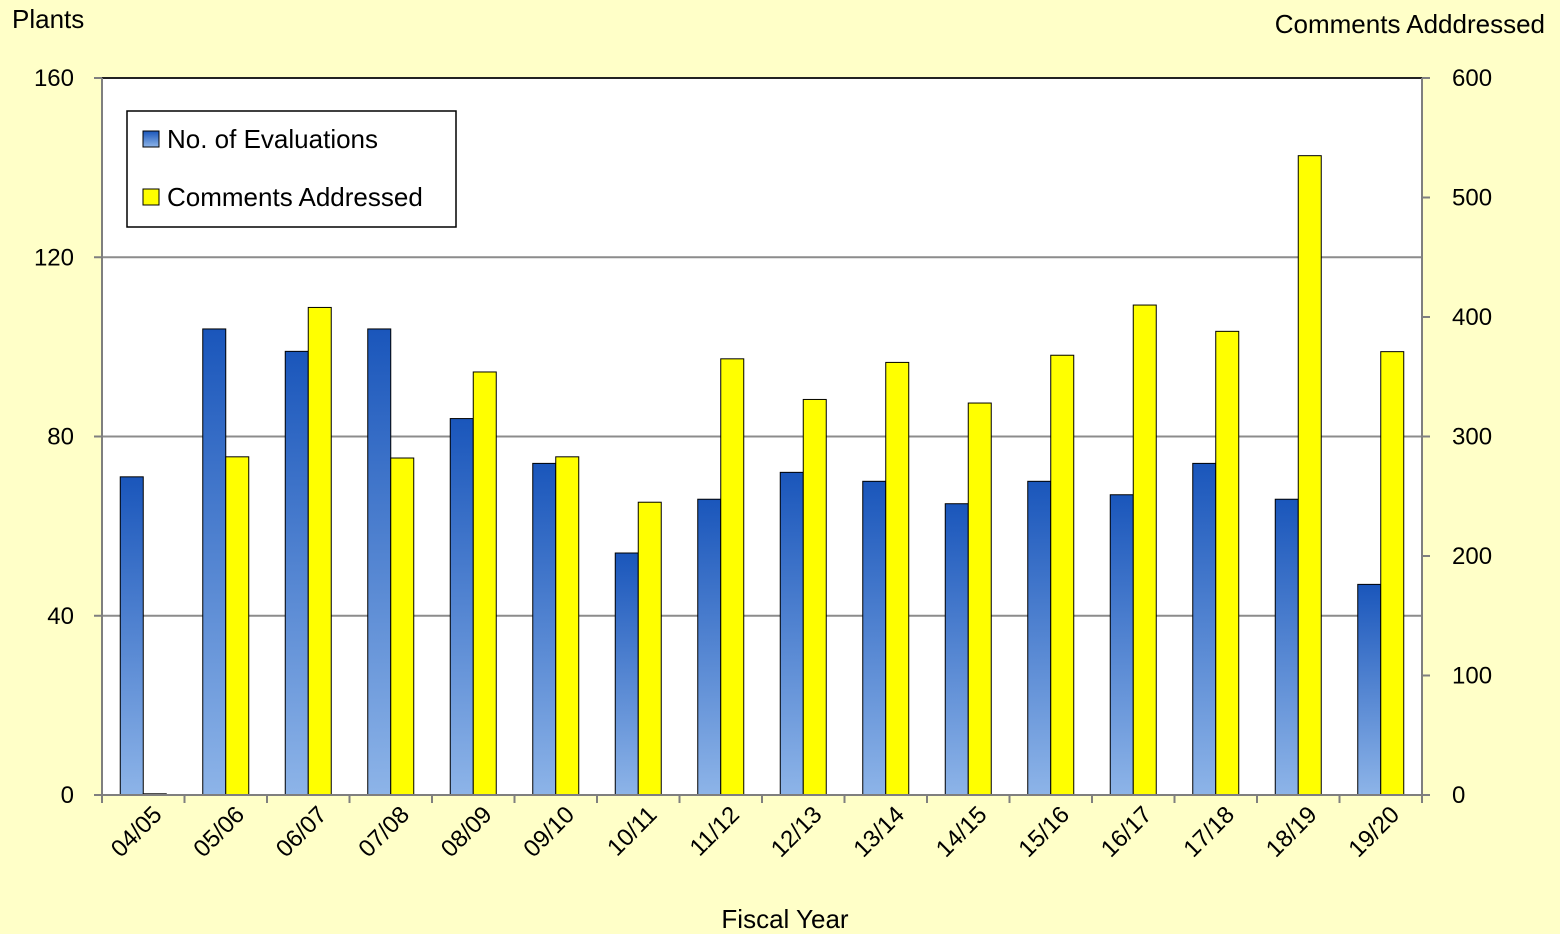  I want to click on legend-swatch-comments, so click(151, 197).